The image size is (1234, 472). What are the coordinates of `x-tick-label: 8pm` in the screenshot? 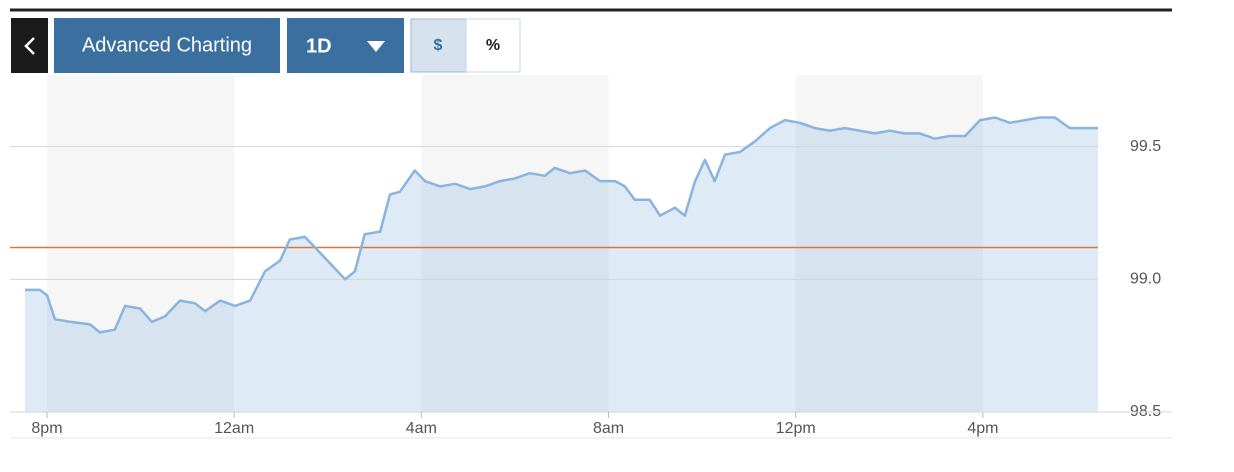 It's located at (46, 428).